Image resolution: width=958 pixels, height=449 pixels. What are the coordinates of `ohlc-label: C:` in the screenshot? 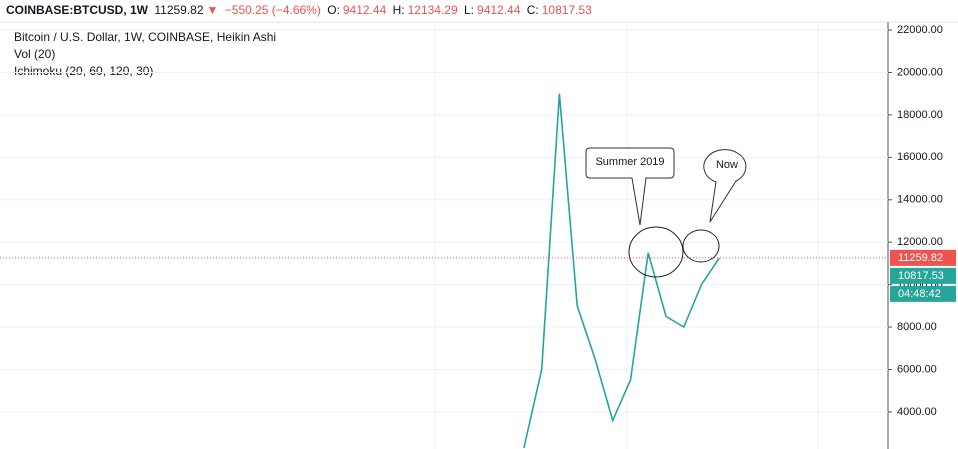 It's located at (532, 10).